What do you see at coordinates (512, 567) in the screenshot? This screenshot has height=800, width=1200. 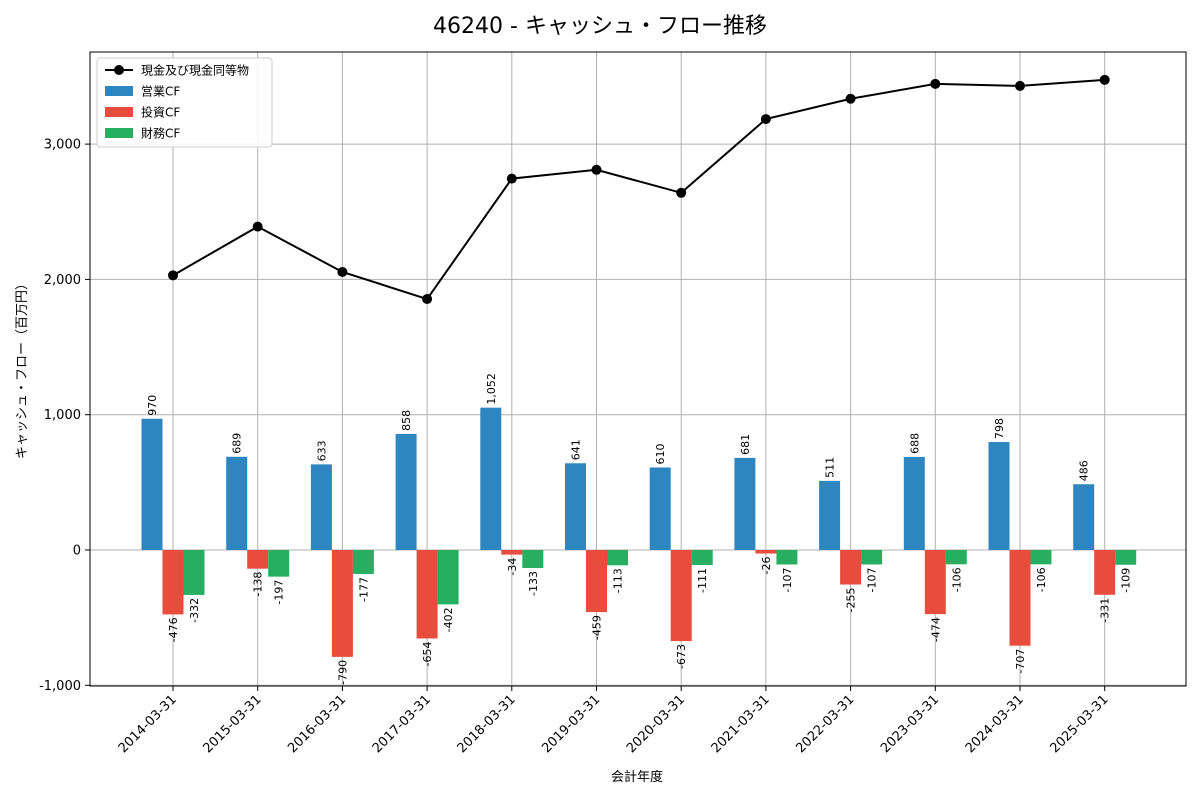 I see `bar-value-label: -34` at bounding box center [512, 567].